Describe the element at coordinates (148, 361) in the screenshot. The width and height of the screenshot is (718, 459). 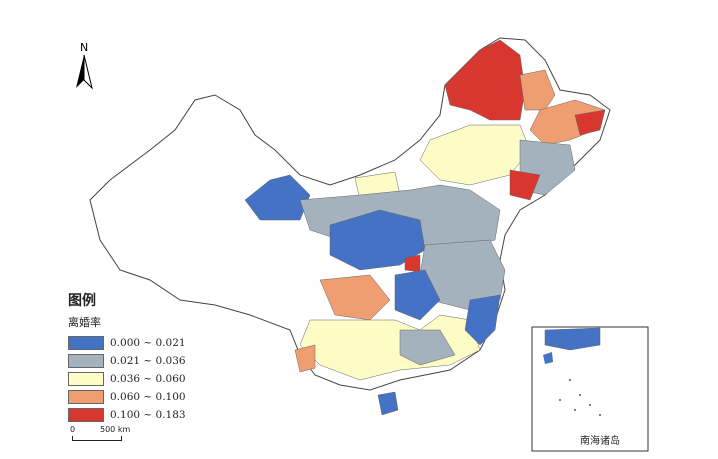
I see `legend-range: 0.021 ~ 0.036` at that location.